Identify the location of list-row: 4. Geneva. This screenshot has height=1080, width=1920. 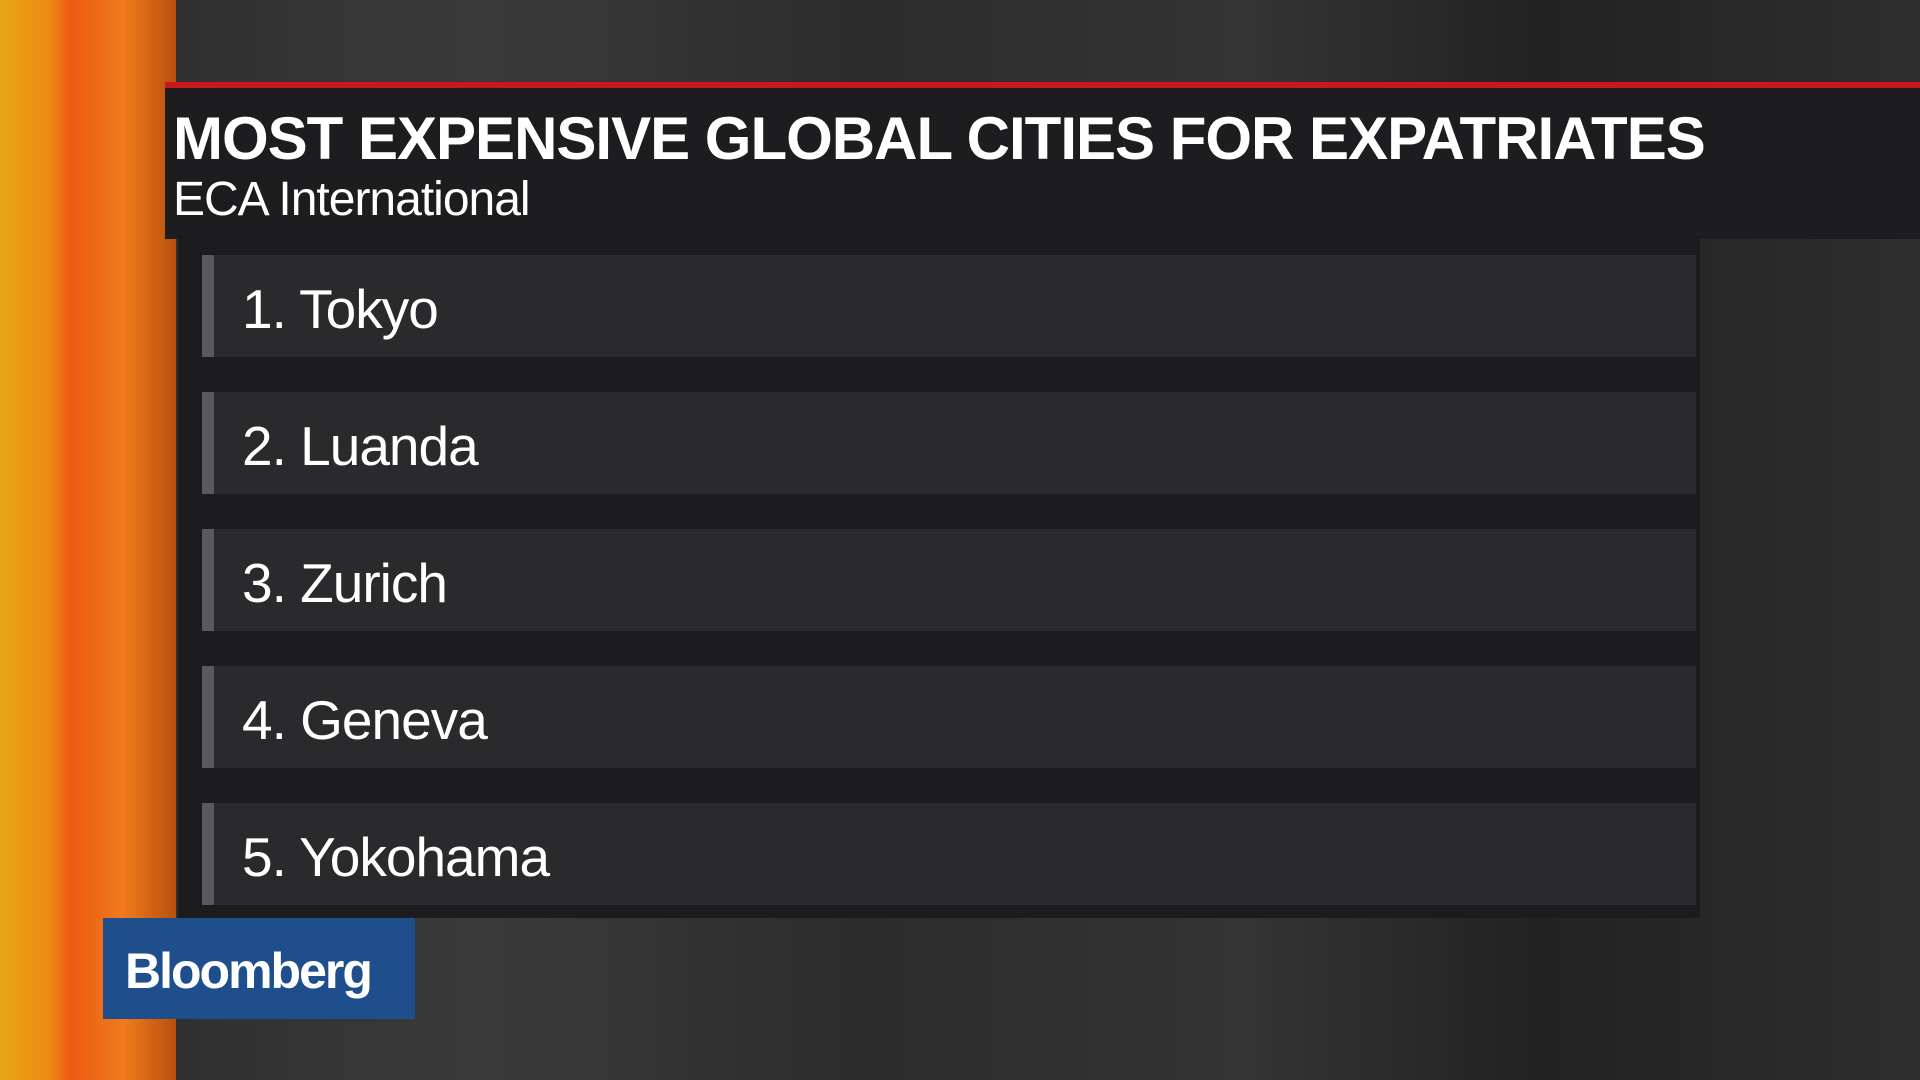
(949, 717).